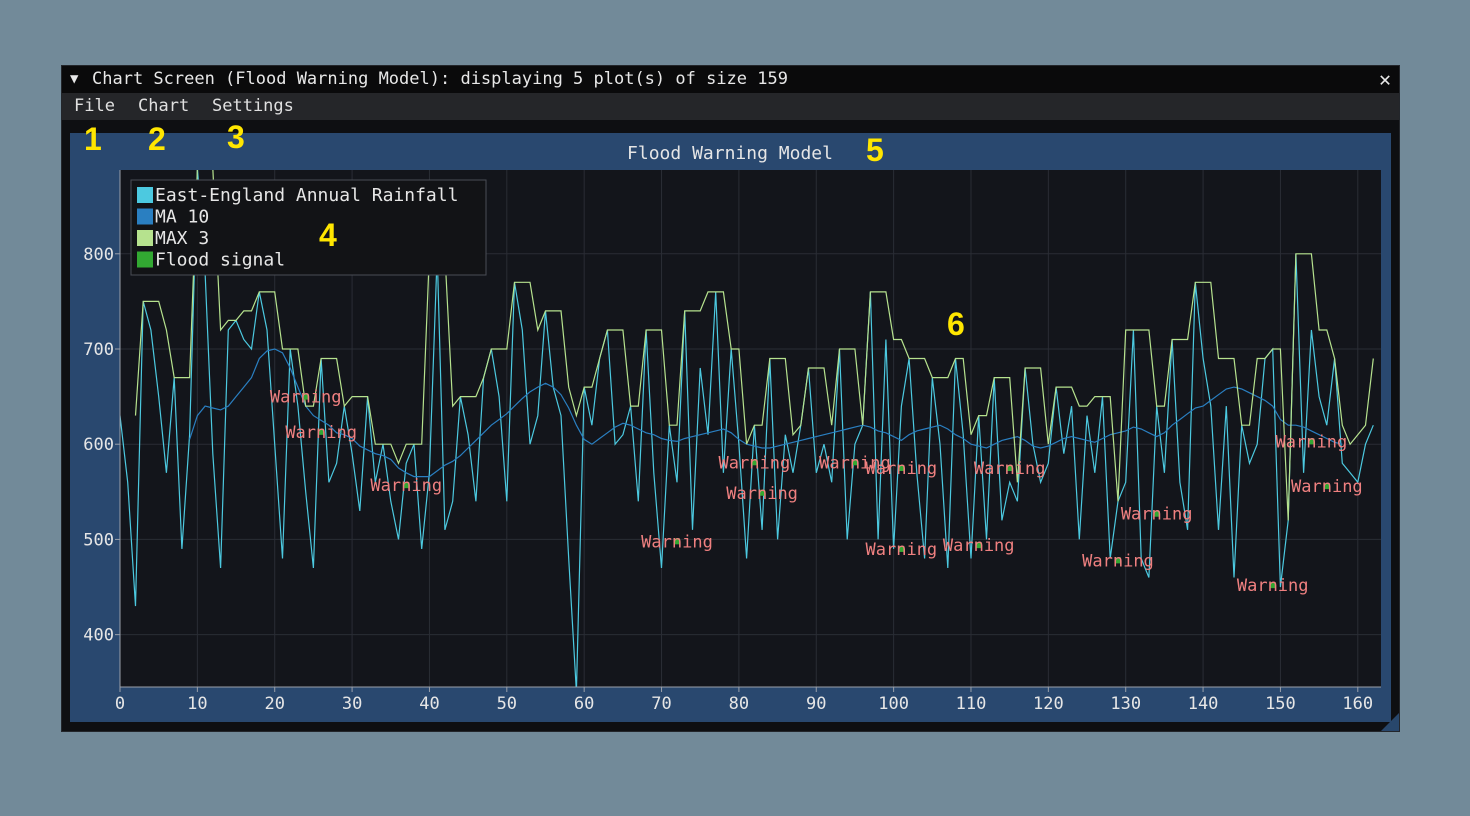 This screenshot has width=1470, height=816. Describe the element at coordinates (98, 636) in the screenshot. I see `y-tick-label: 400` at that location.